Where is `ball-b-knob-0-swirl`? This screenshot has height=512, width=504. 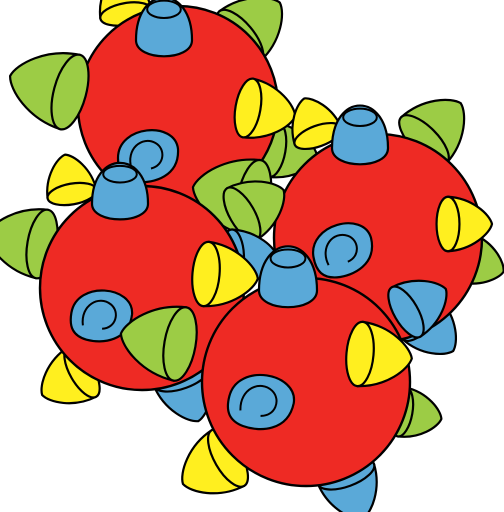 ball-b-knob-0-swirl is located at coordinates (341, 249).